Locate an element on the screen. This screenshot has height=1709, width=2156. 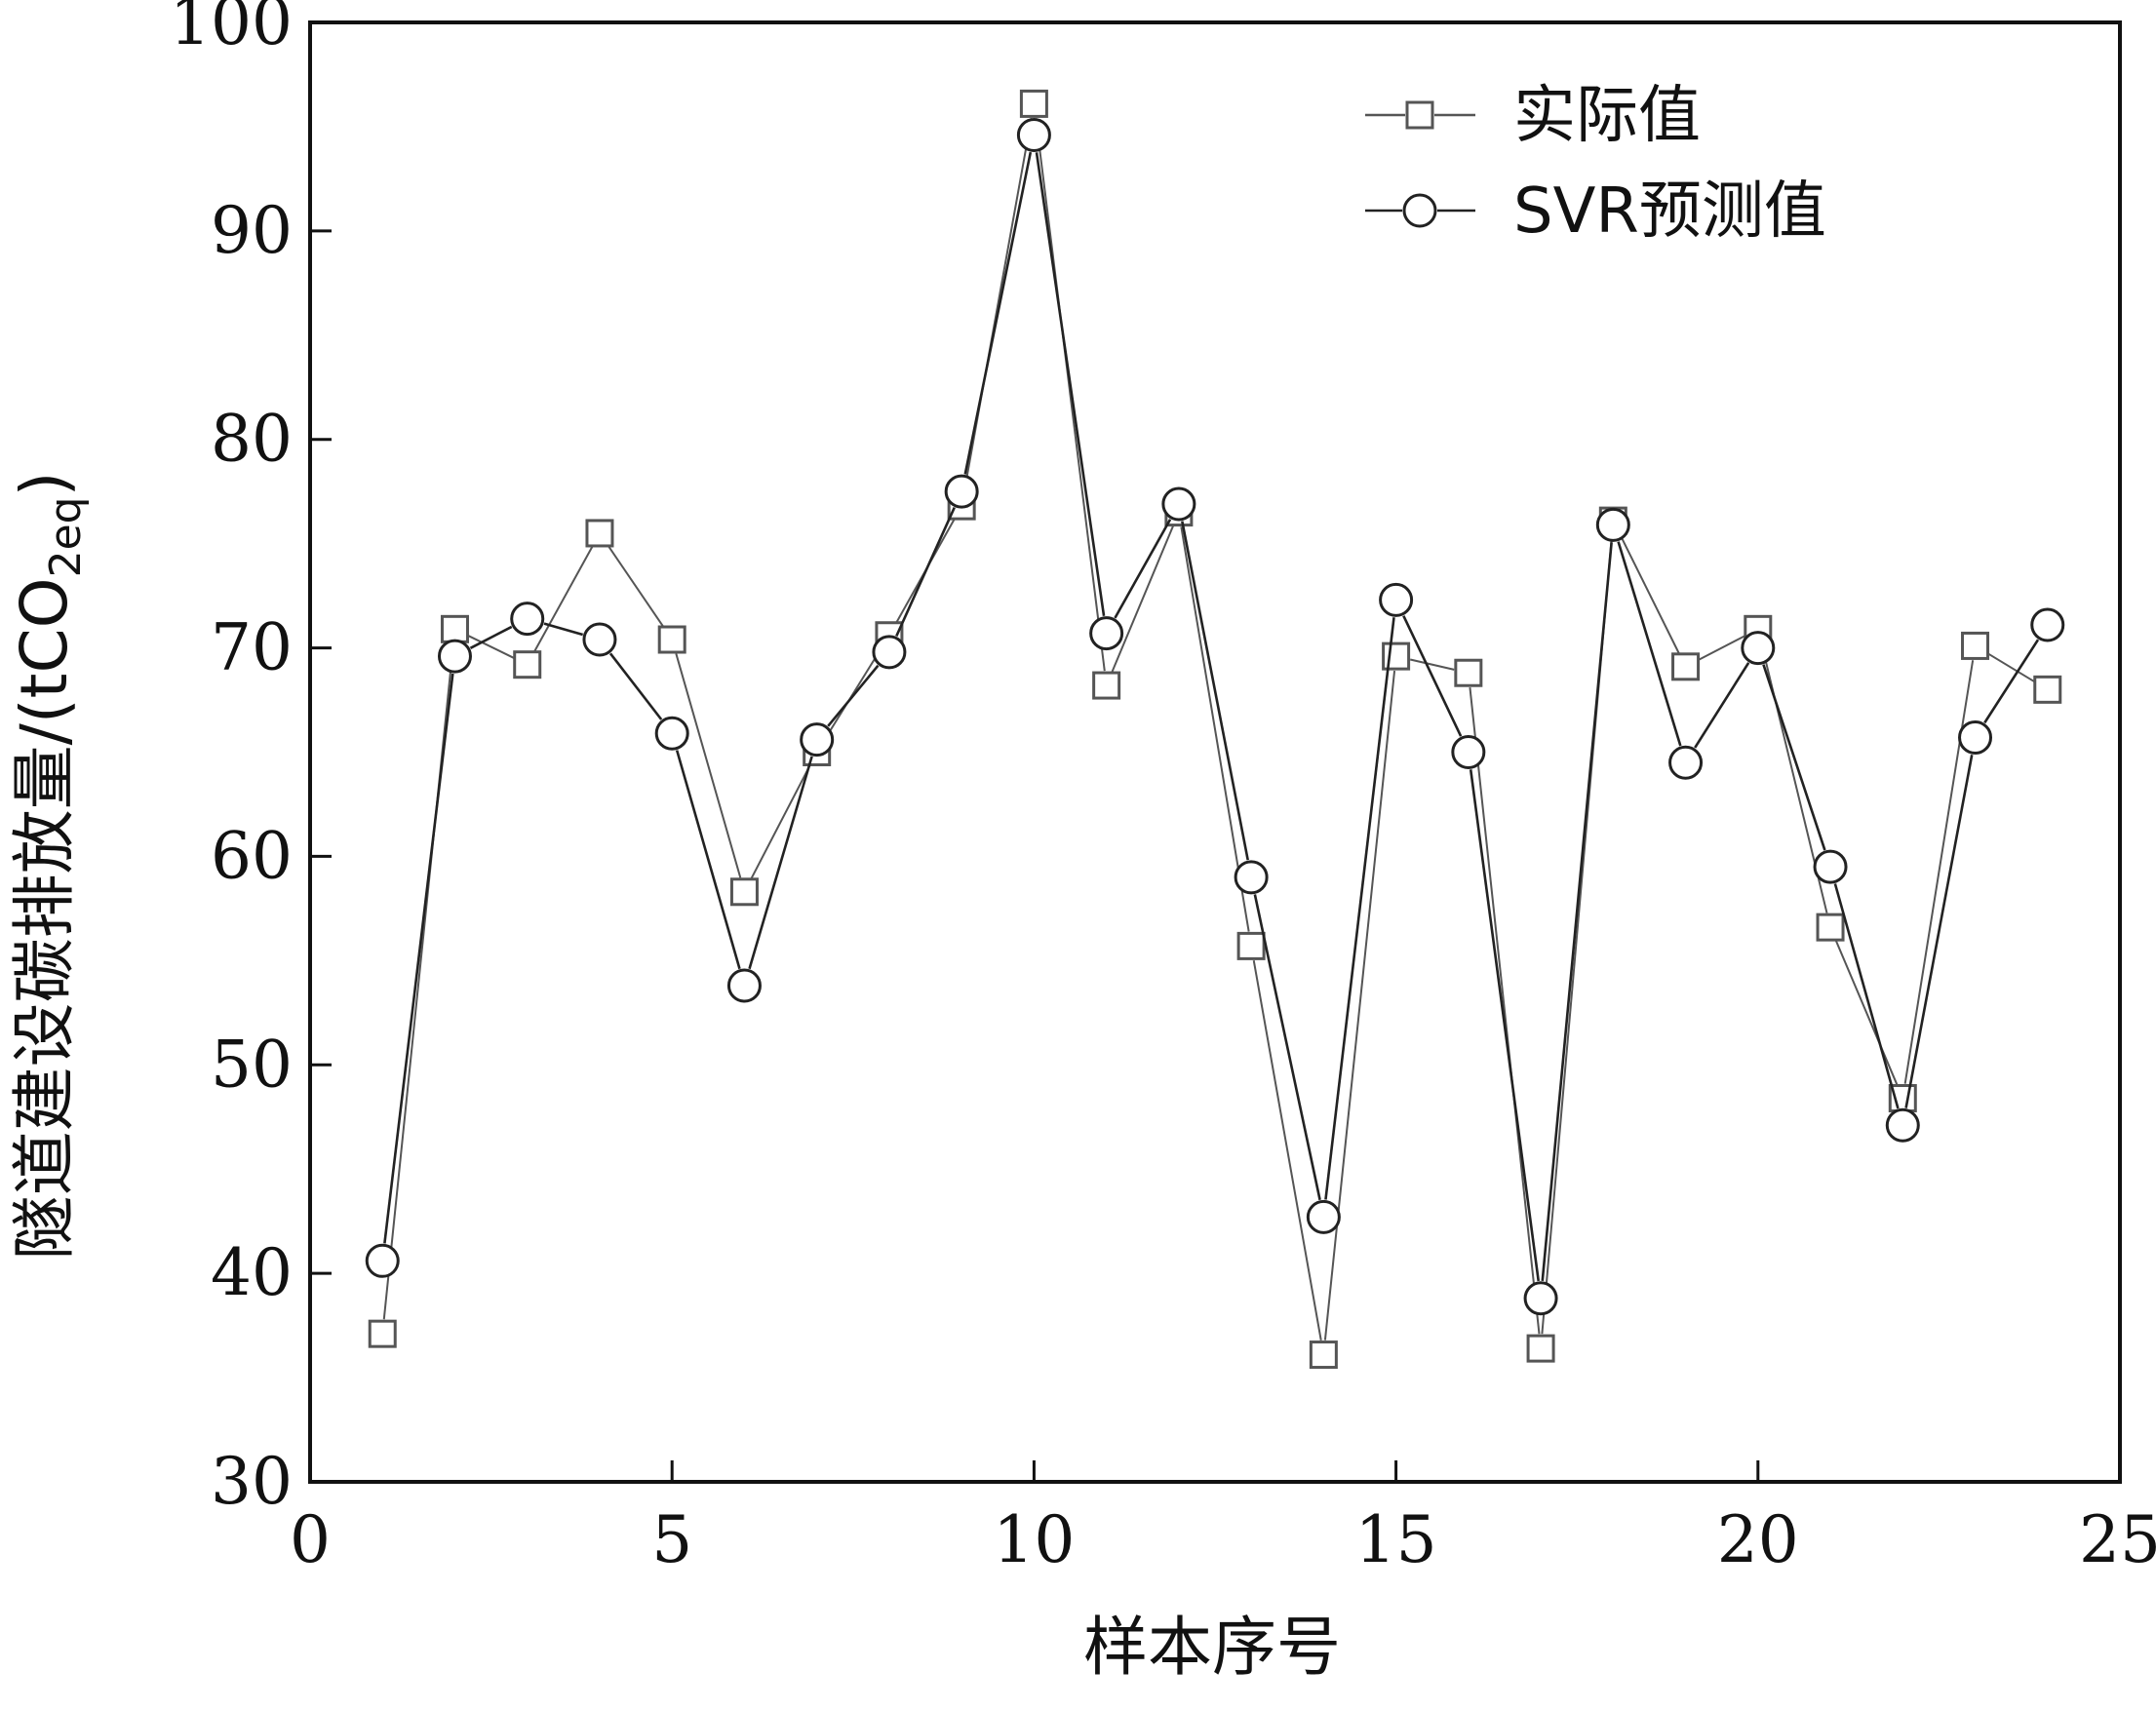
legend: 实际值 SVR预测值 is located at coordinates (1595, 164).